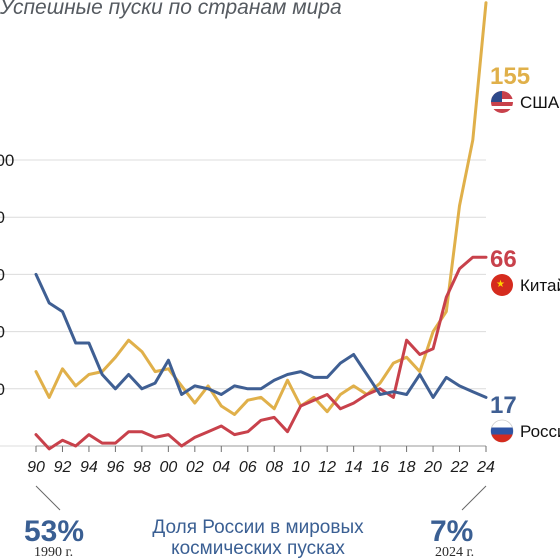 The image size is (560, 560). What do you see at coordinates (7, 160) in the screenshot?
I see `y-tick-label: 100` at bounding box center [7, 160].